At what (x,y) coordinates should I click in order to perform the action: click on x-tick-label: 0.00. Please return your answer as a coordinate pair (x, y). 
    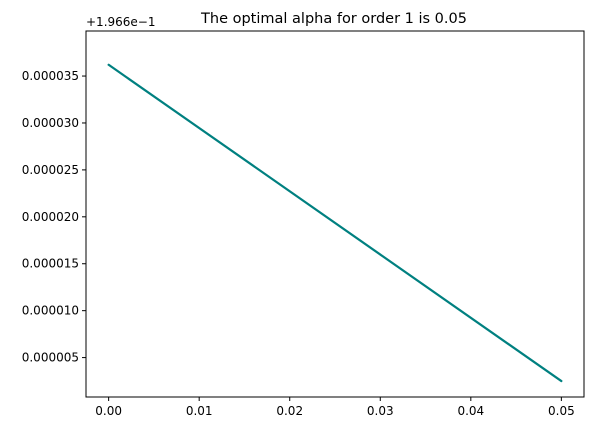
    Looking at the image, I should click on (108, 411).